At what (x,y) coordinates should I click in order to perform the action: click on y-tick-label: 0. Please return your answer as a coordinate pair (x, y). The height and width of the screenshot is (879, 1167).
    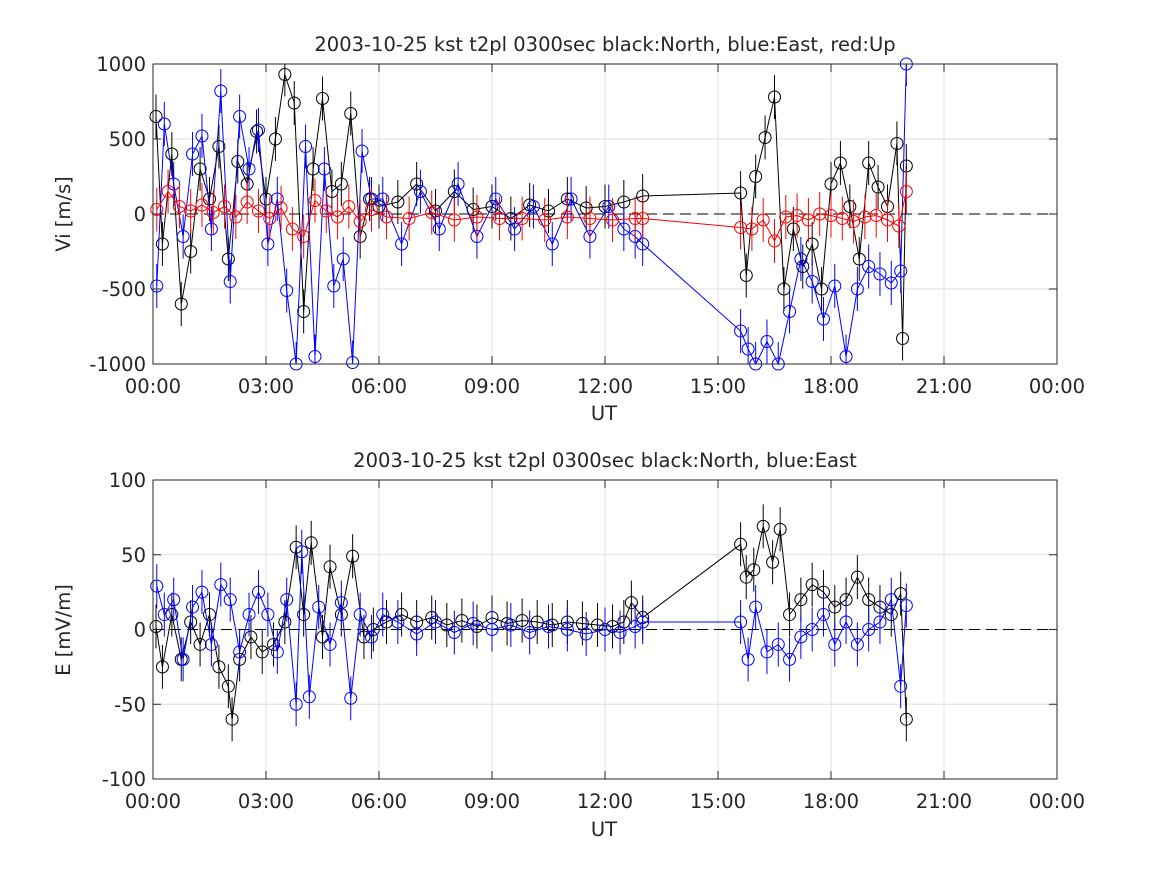
    Looking at the image, I should click on (140, 214).